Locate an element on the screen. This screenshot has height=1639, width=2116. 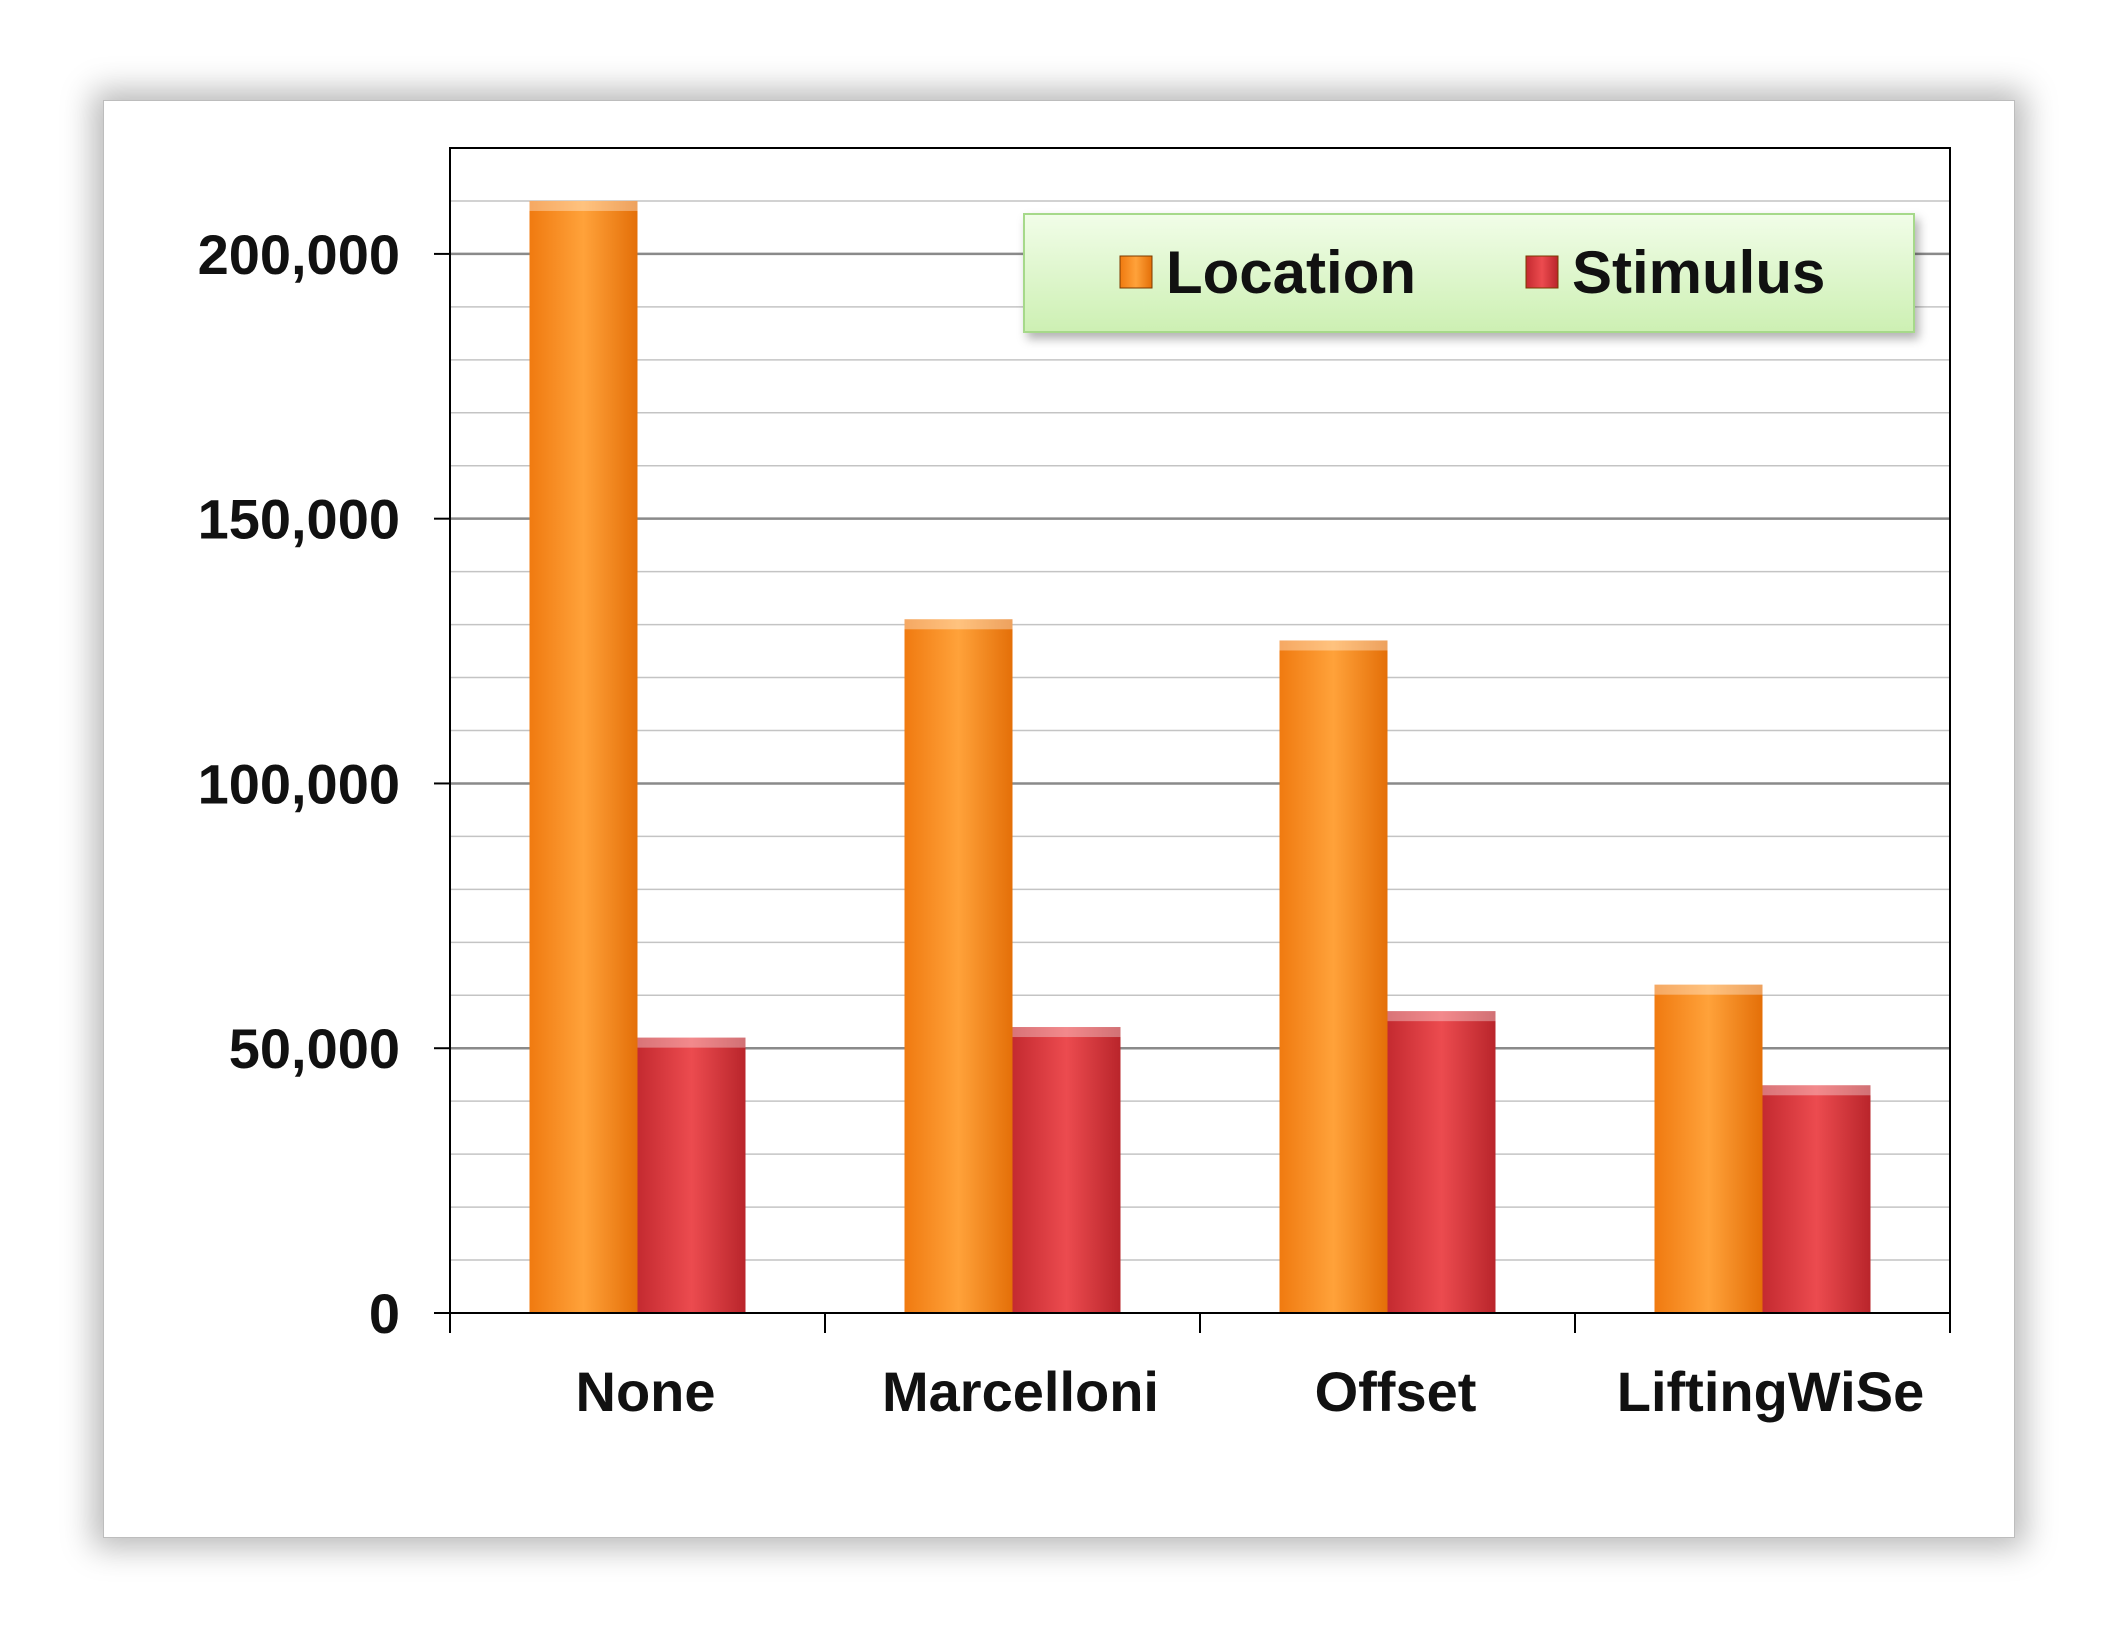
bar-location-liftingwise is located at coordinates (1708, 1148).